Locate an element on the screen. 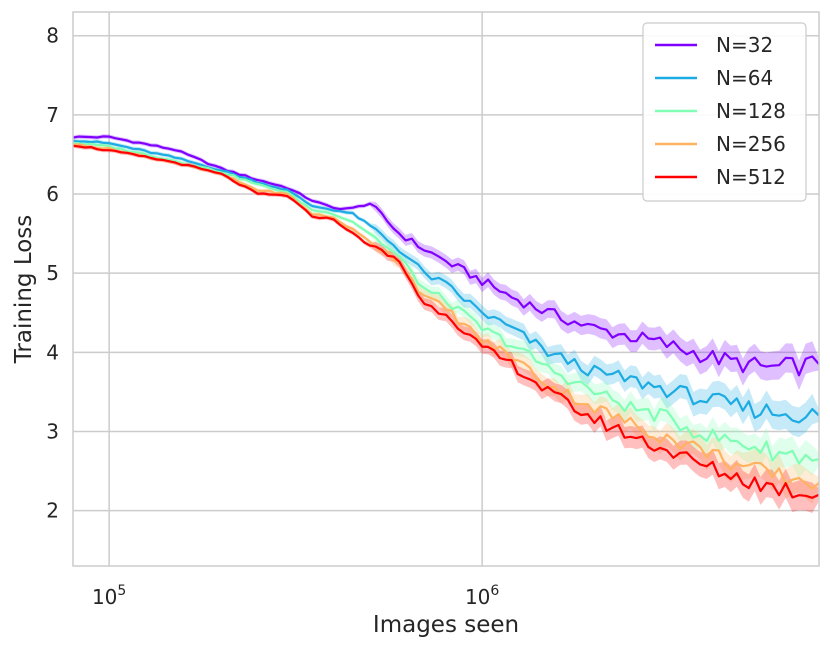  x-axis-label: Images seen is located at coordinates (446, 625).